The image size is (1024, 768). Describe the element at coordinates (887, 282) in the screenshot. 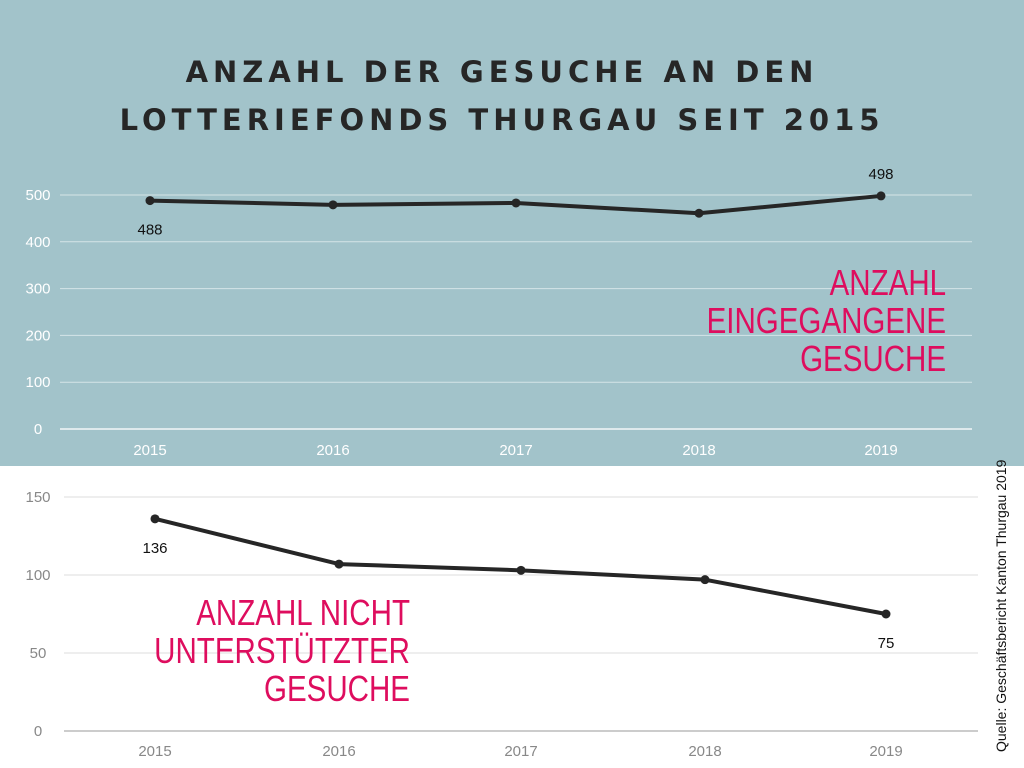

I see `series-label-line: ANZAHL` at that location.